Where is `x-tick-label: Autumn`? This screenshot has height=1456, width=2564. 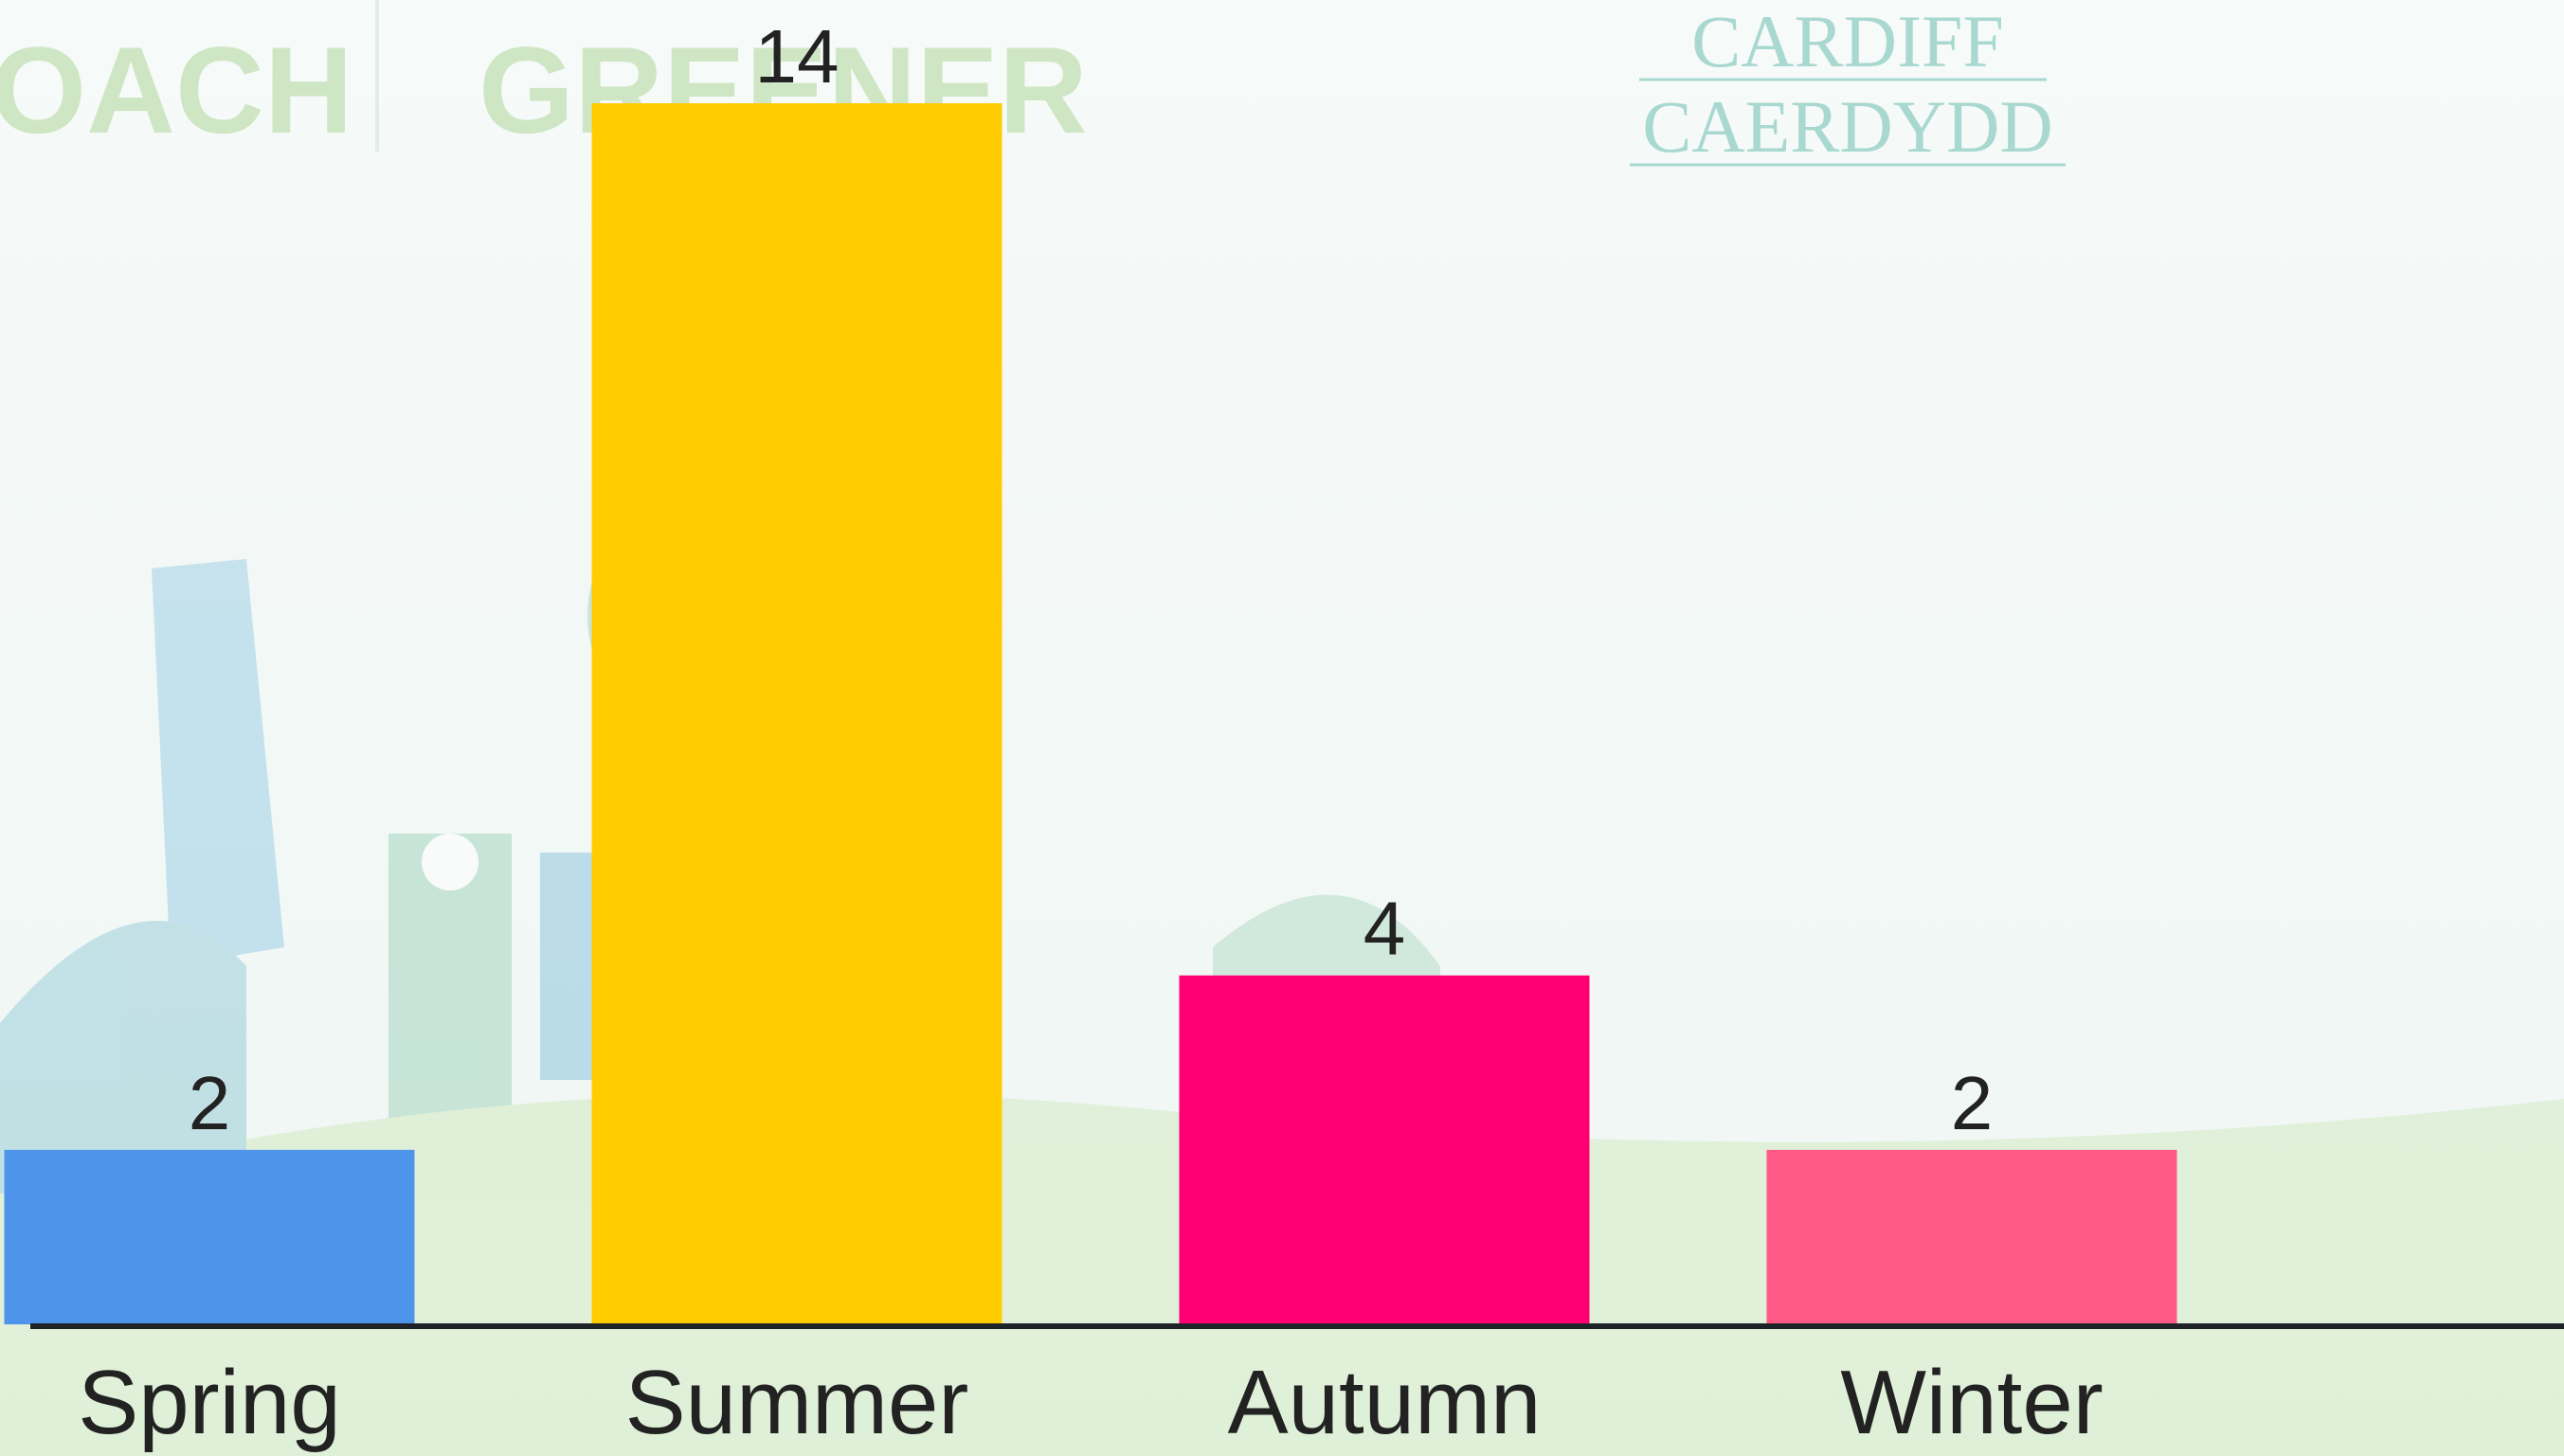 x-tick-label: Autumn is located at coordinates (1385, 1403).